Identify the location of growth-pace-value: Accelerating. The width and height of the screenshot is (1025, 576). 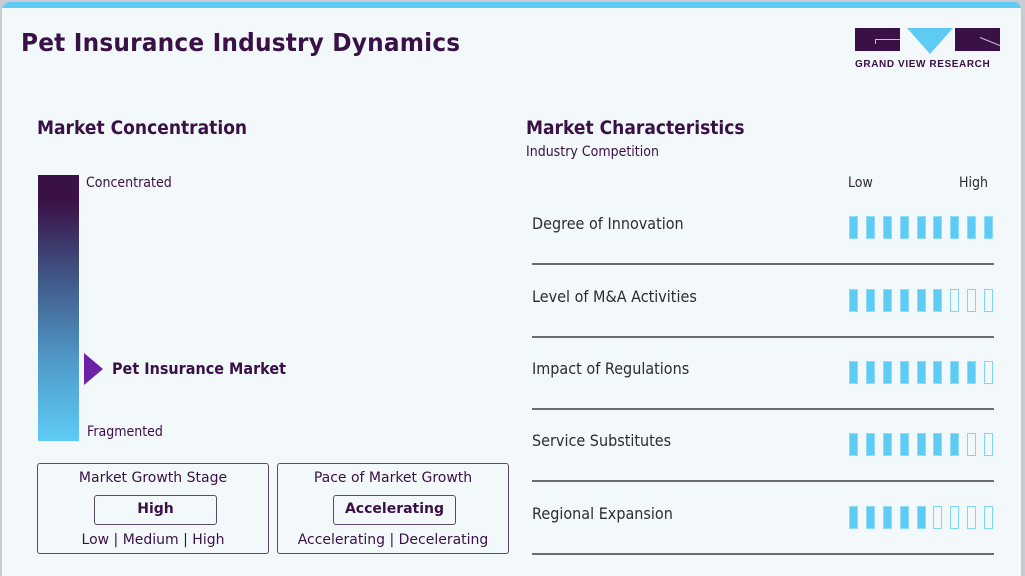
(394, 510).